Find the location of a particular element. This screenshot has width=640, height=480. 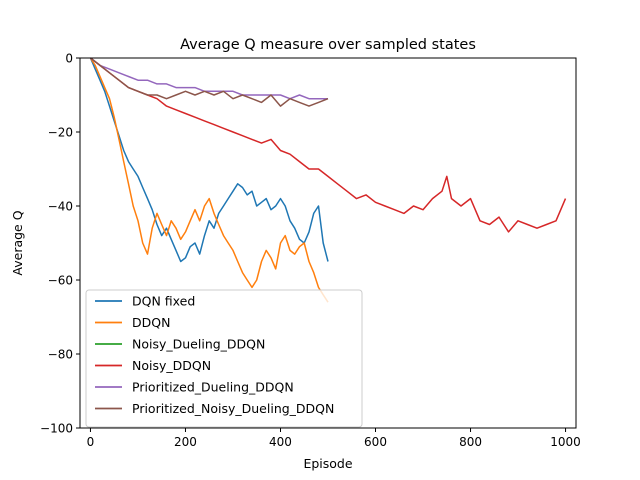

legend-label: Noisy_DDQN is located at coordinates (171, 365).